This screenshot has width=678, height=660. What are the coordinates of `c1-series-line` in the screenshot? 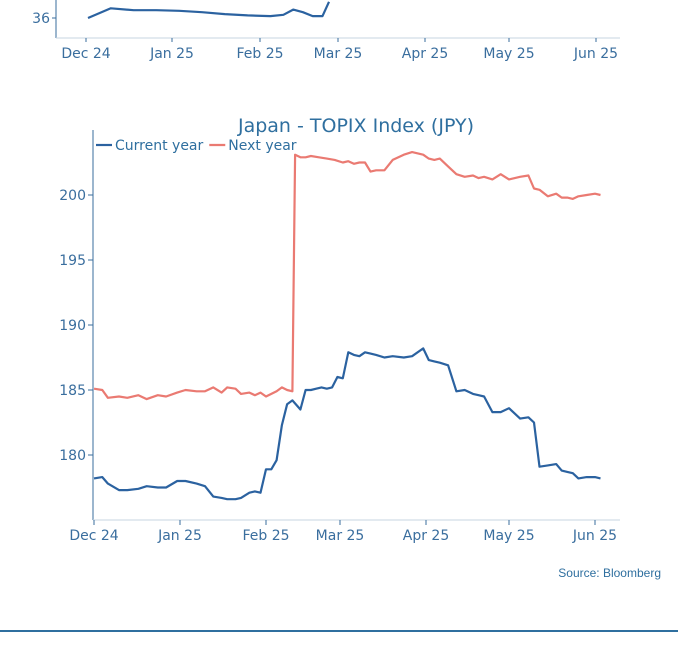 It's located at (209, 10).